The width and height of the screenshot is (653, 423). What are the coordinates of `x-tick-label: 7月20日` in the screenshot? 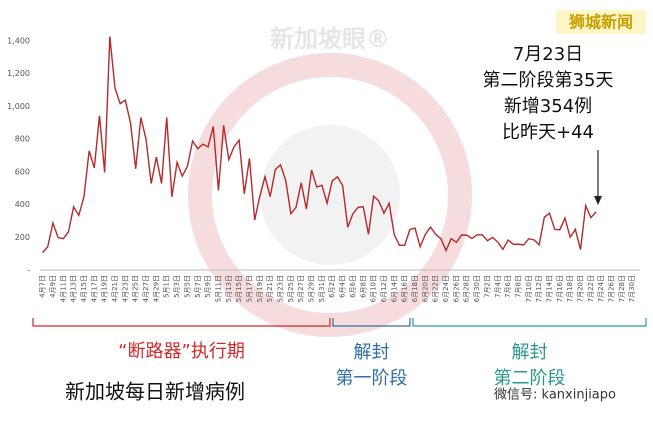 It's located at (581, 288).